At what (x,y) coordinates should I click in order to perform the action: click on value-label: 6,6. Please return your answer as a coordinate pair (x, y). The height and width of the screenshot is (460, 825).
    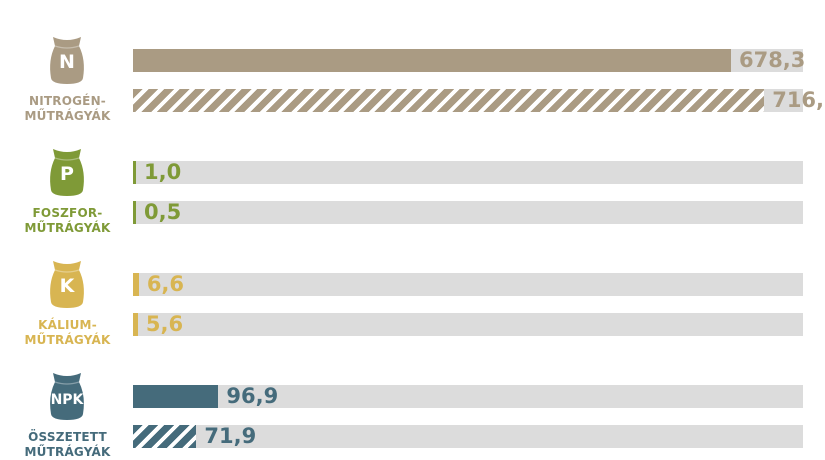
    Looking at the image, I should click on (165, 284).